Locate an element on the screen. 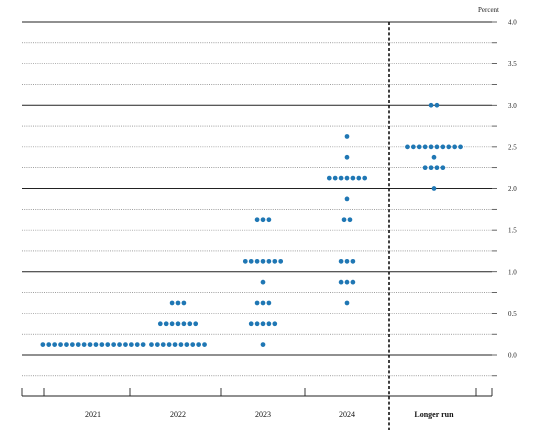  y-axis-tick-labels: 4.0 3.5 3.0 2.5 2.0 1.5 1.0 0.5 0.0 is located at coordinates (512, 189).